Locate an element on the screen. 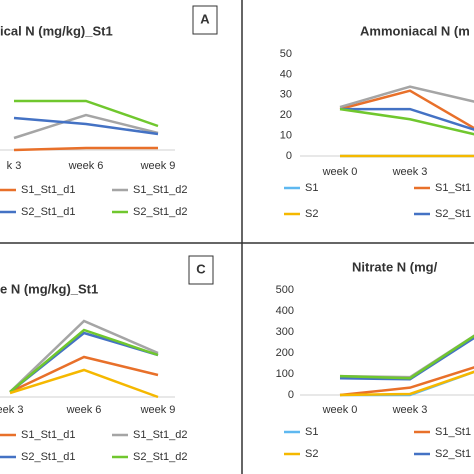 The height and width of the screenshot is (474, 474). y-tick-label: 200 is located at coordinates (285, 353).